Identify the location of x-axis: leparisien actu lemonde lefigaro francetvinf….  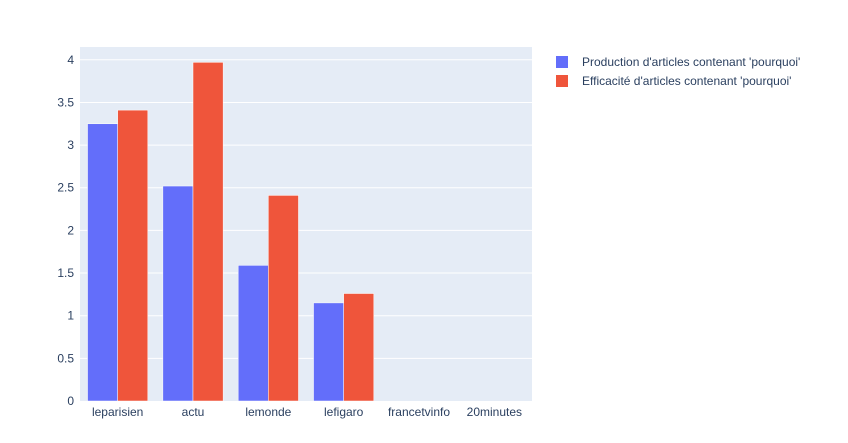
(307, 412).